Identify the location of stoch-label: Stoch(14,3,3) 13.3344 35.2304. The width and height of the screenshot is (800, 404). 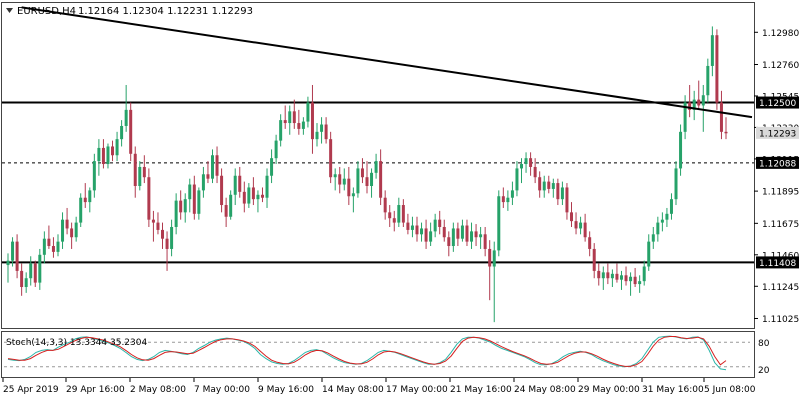
(76, 343).